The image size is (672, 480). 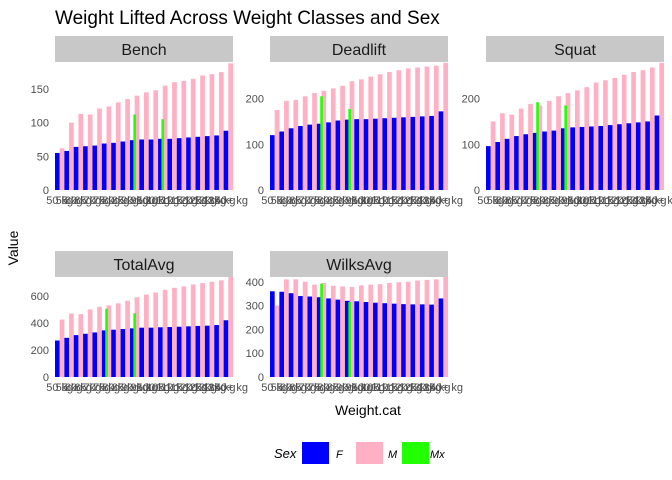 What do you see at coordinates (40, 297) in the screenshot?
I see `y-tick-label: 600` at bounding box center [40, 297].